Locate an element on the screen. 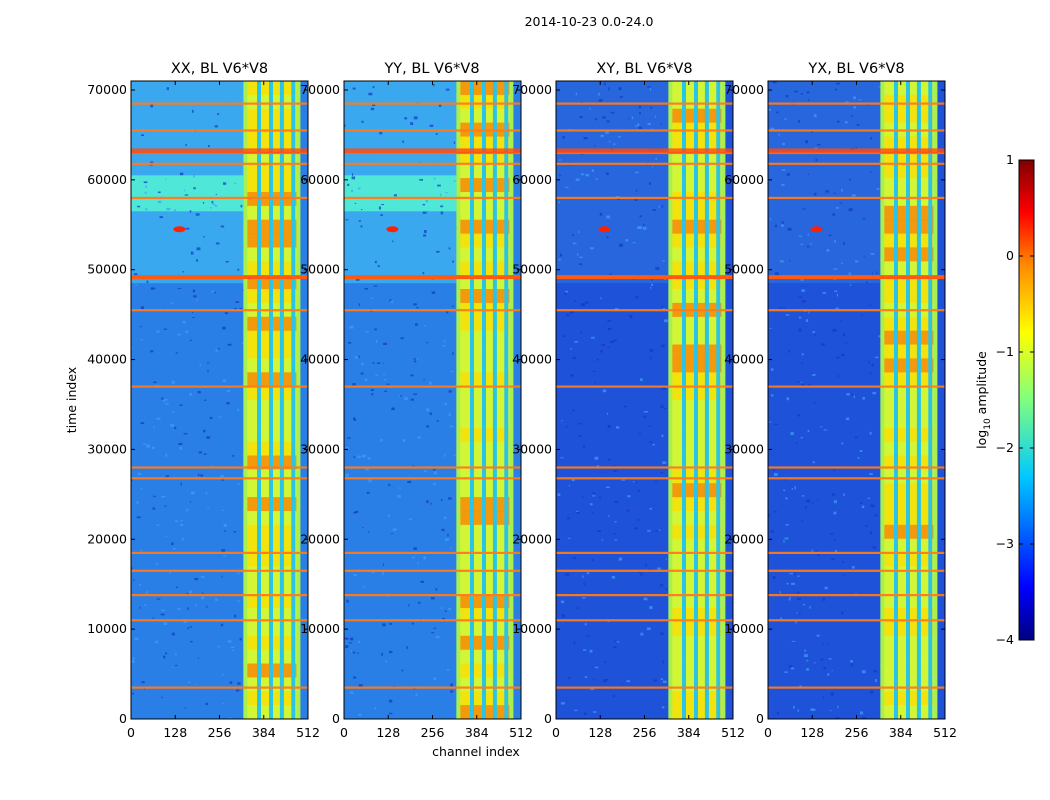  x-tick-label: 256 is located at coordinates (645, 732).